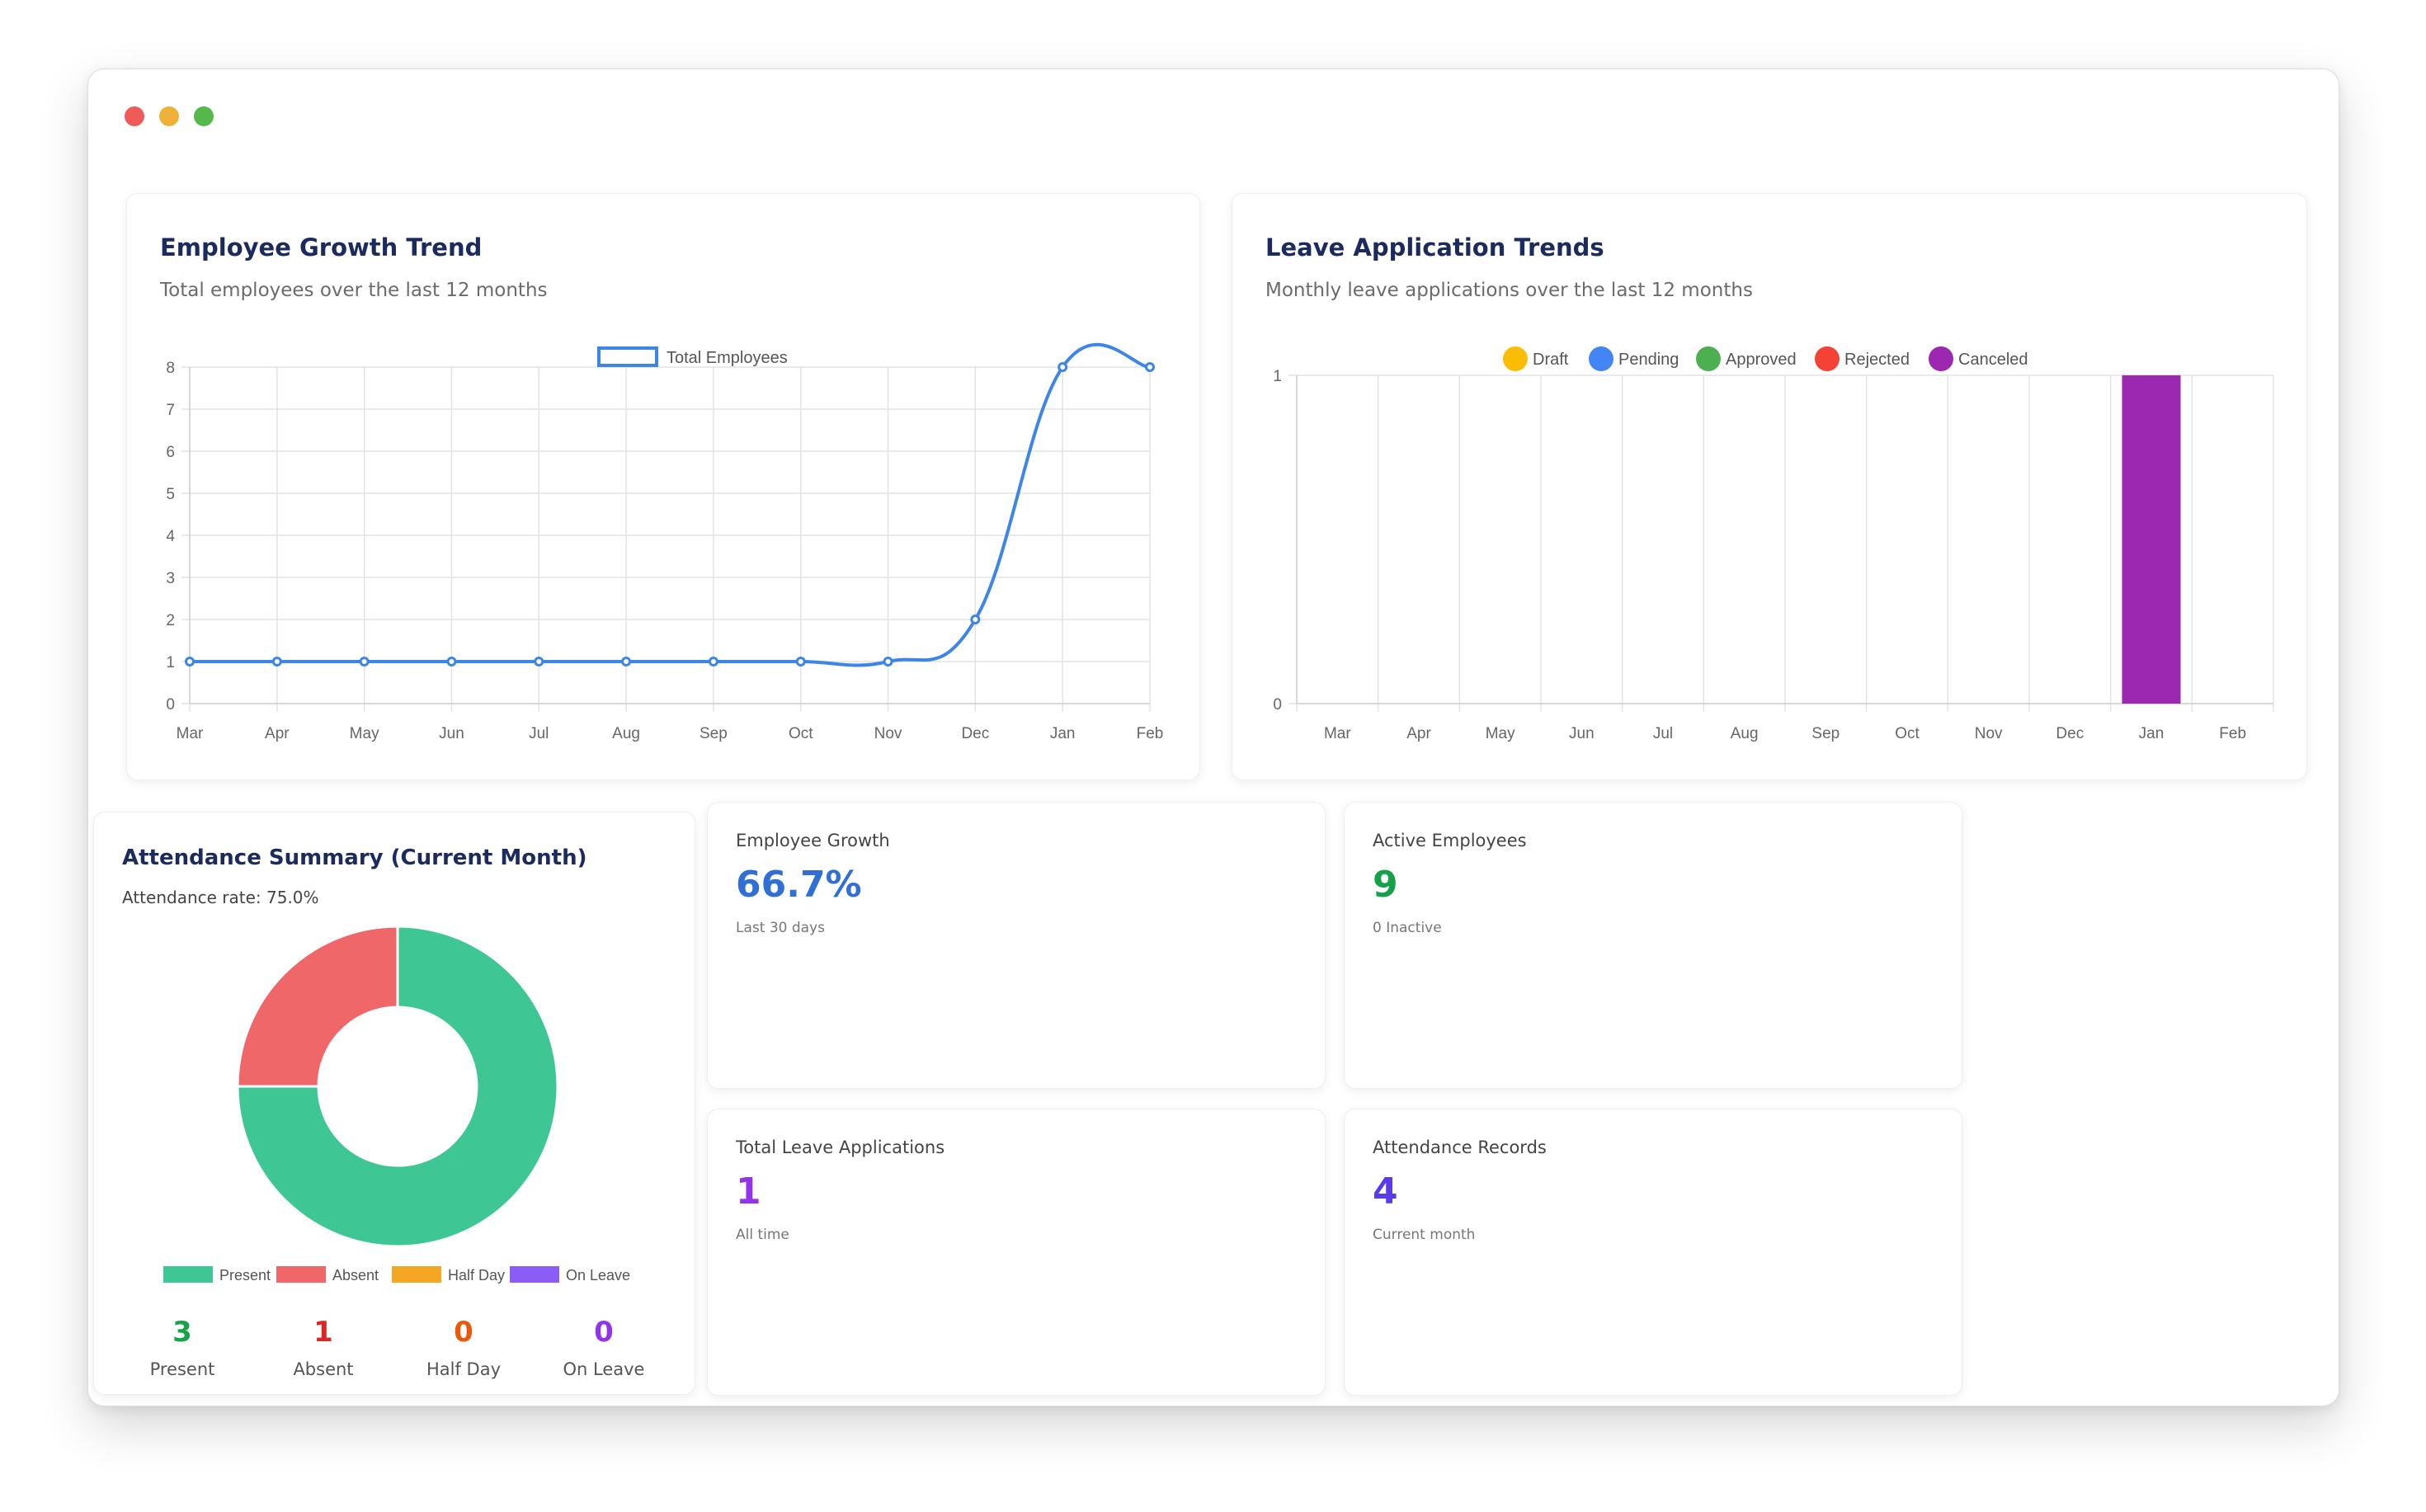 This screenshot has height=1512, width=2426. Describe the element at coordinates (204, 116) in the screenshot. I see `zoom-window-button` at that location.